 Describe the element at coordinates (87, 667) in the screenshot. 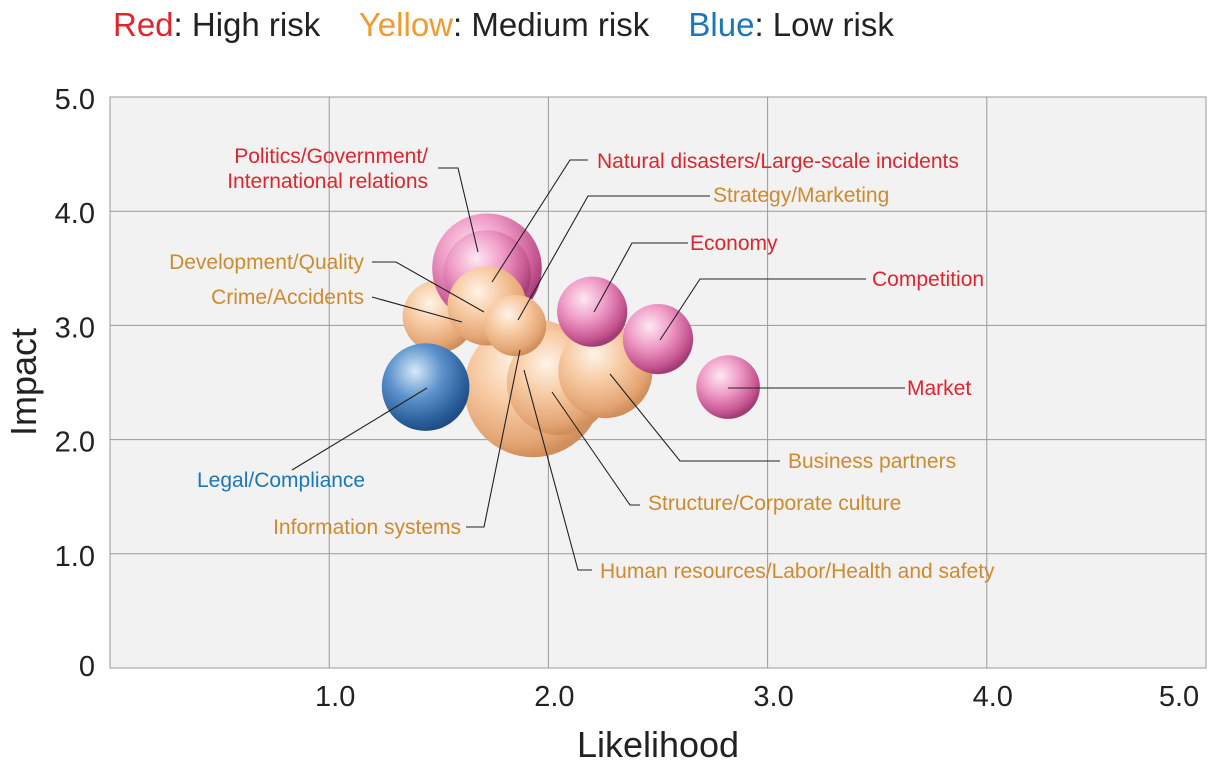

I see `y-tick-label: 0` at that location.